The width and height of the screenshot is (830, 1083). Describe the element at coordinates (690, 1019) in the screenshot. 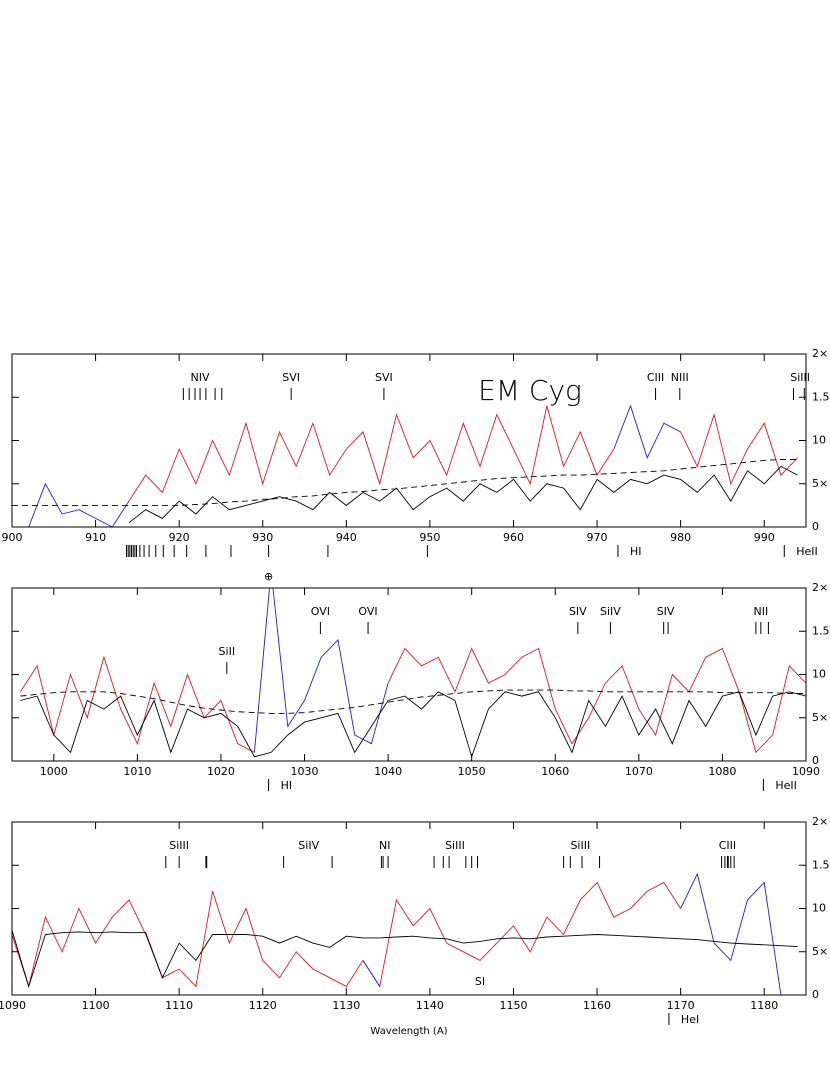

I see `bottom-line-label: HeI` at that location.